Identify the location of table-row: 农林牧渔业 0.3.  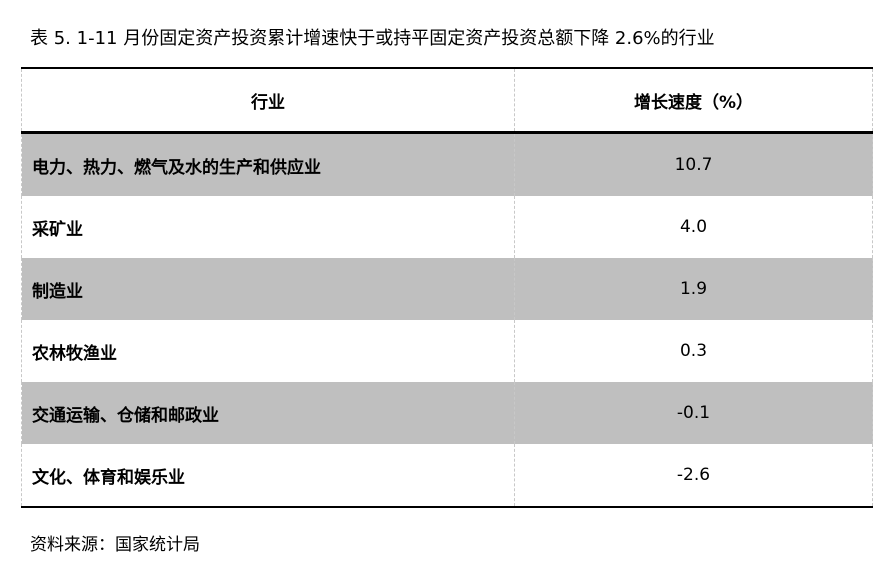
(447, 351).